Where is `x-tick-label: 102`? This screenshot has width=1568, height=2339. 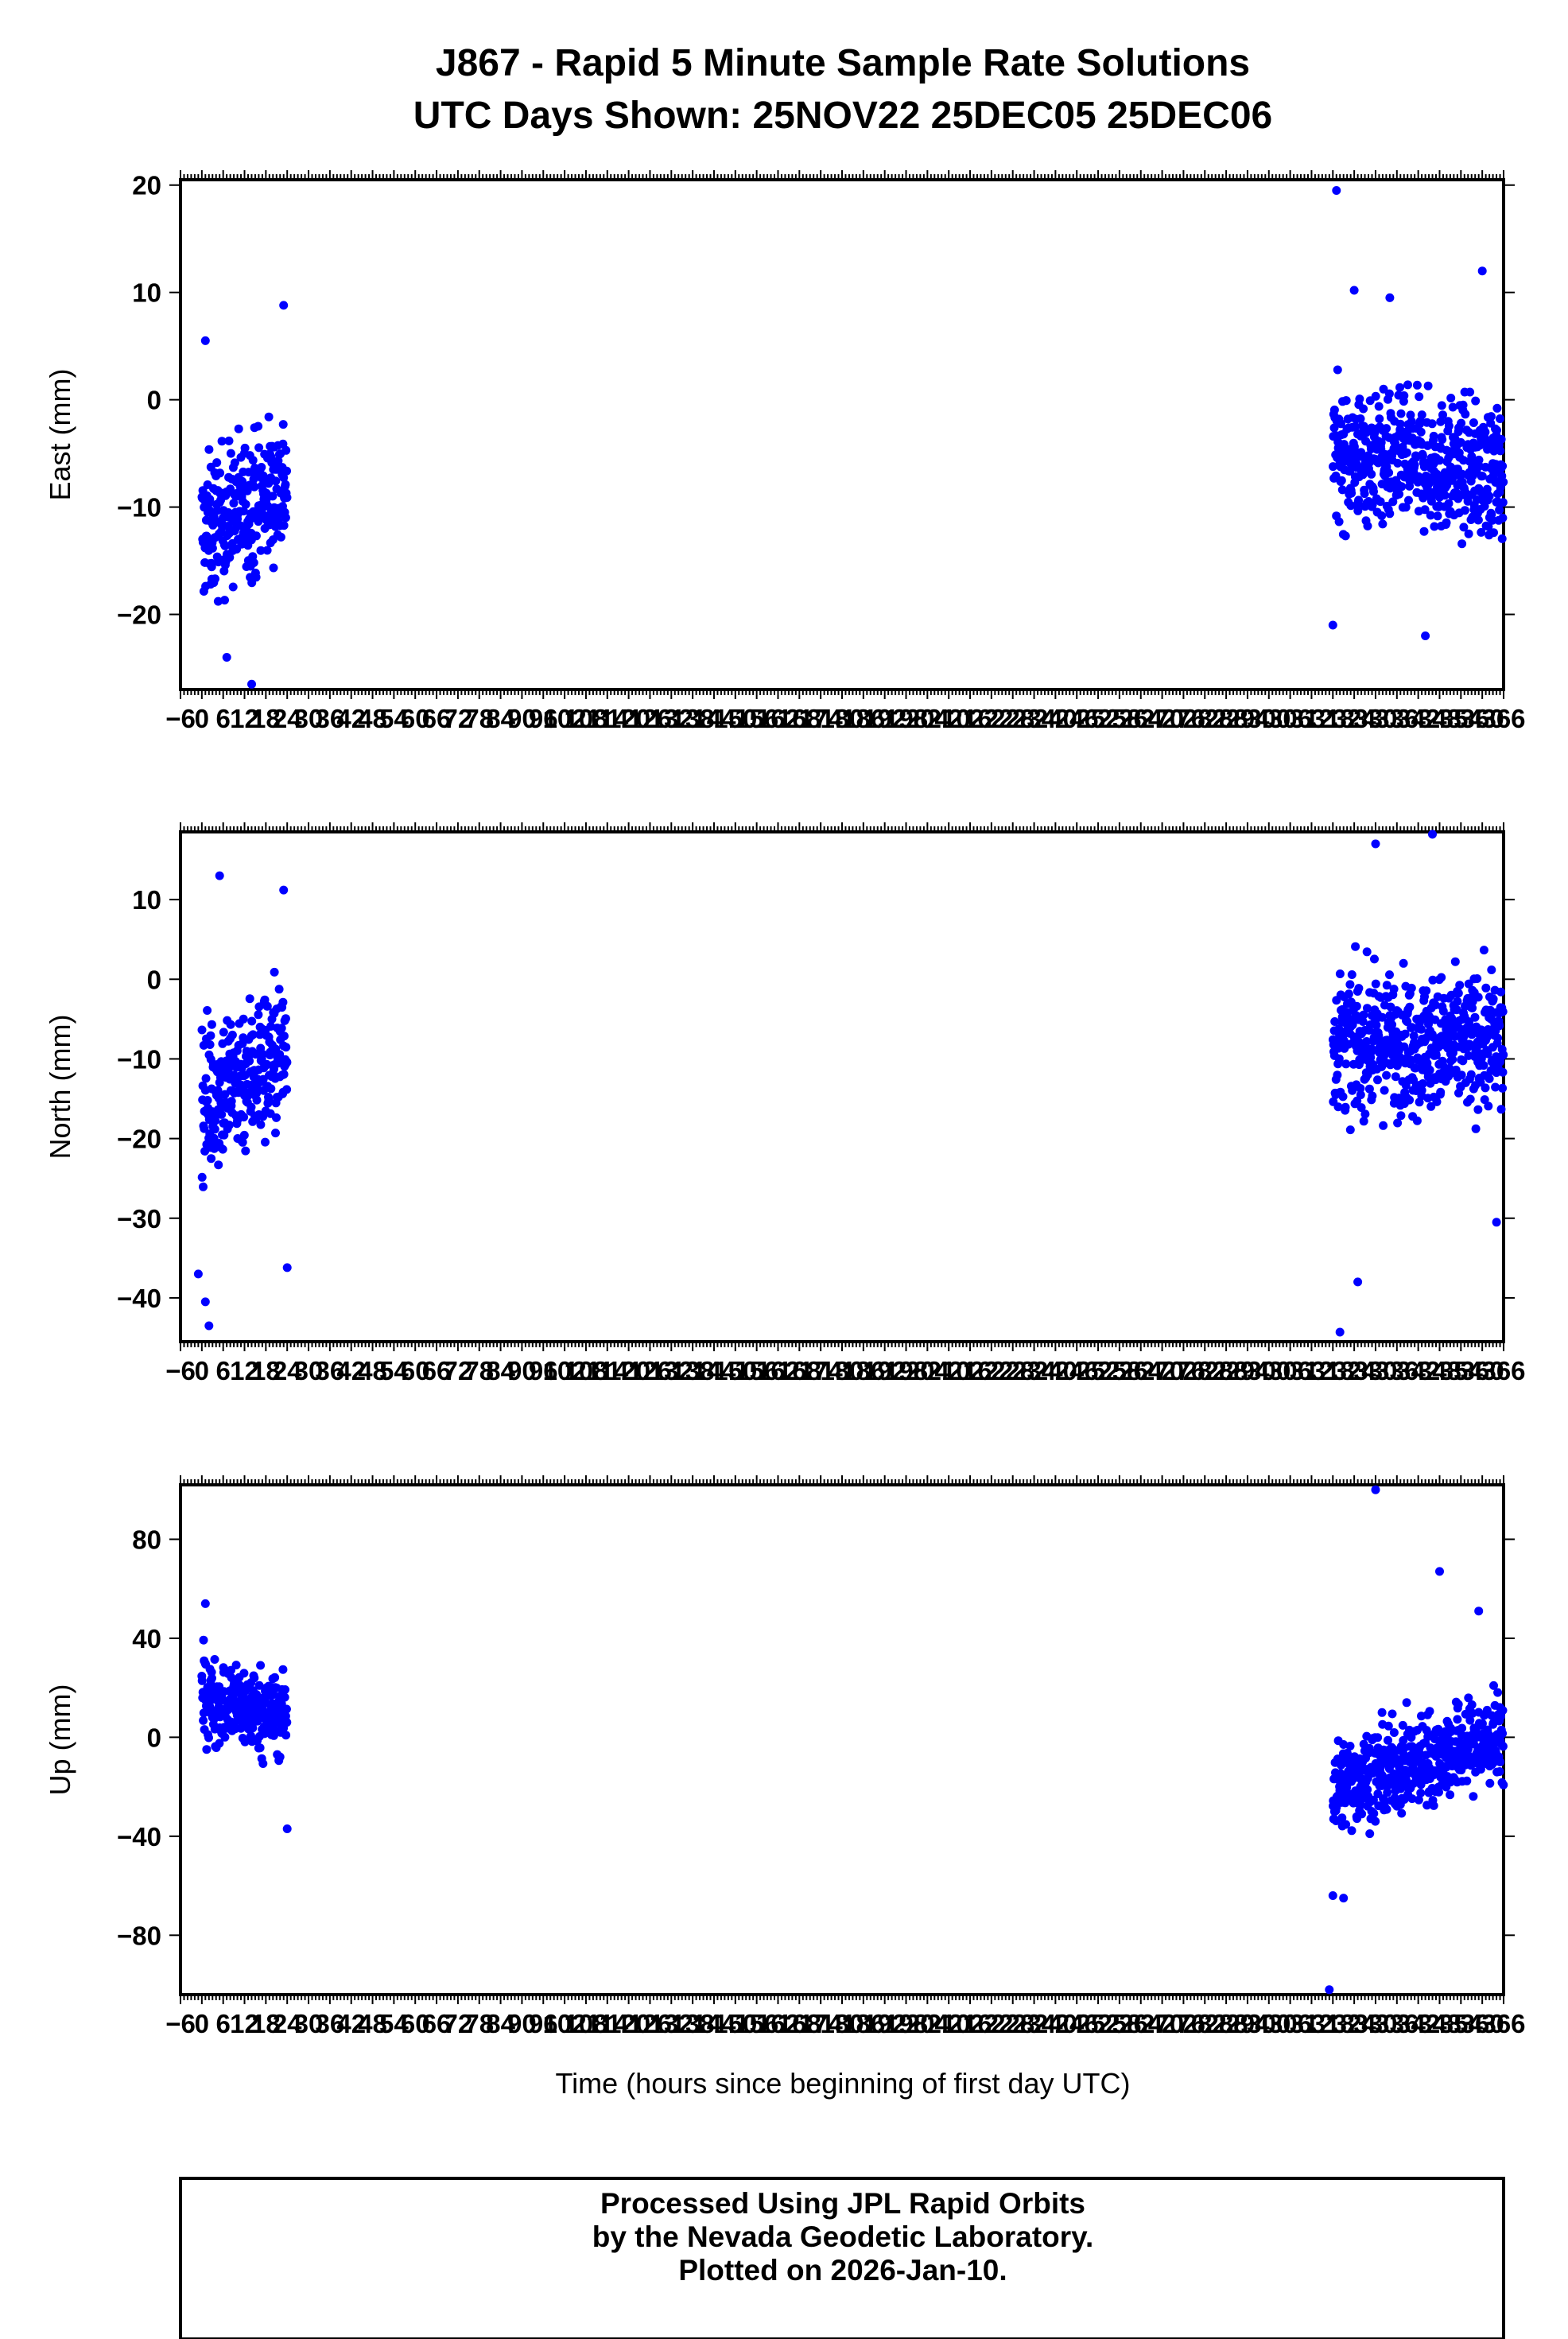 x-tick-label: 102 is located at coordinates (565, 718).